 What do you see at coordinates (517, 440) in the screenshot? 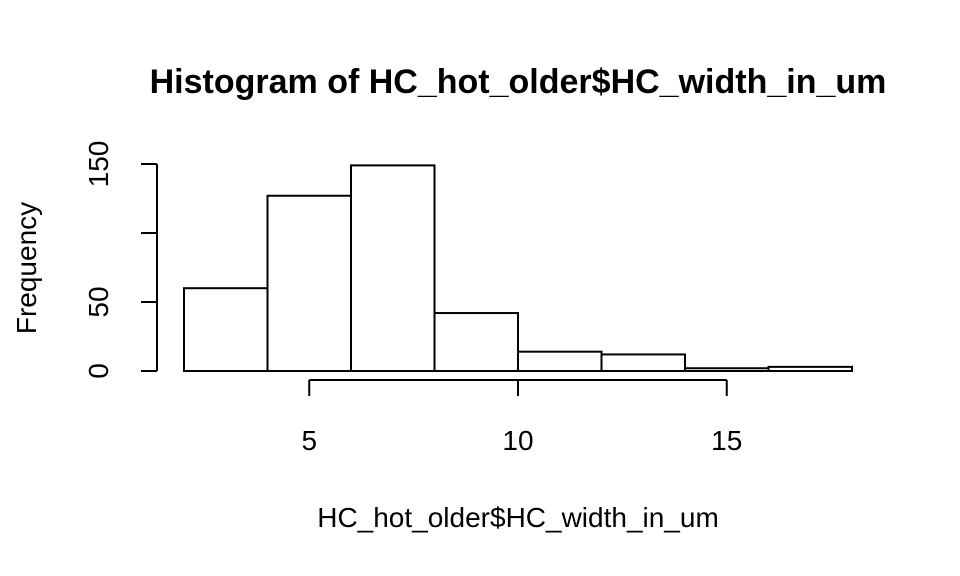
I see `x-tick-label-10: 10` at bounding box center [517, 440].